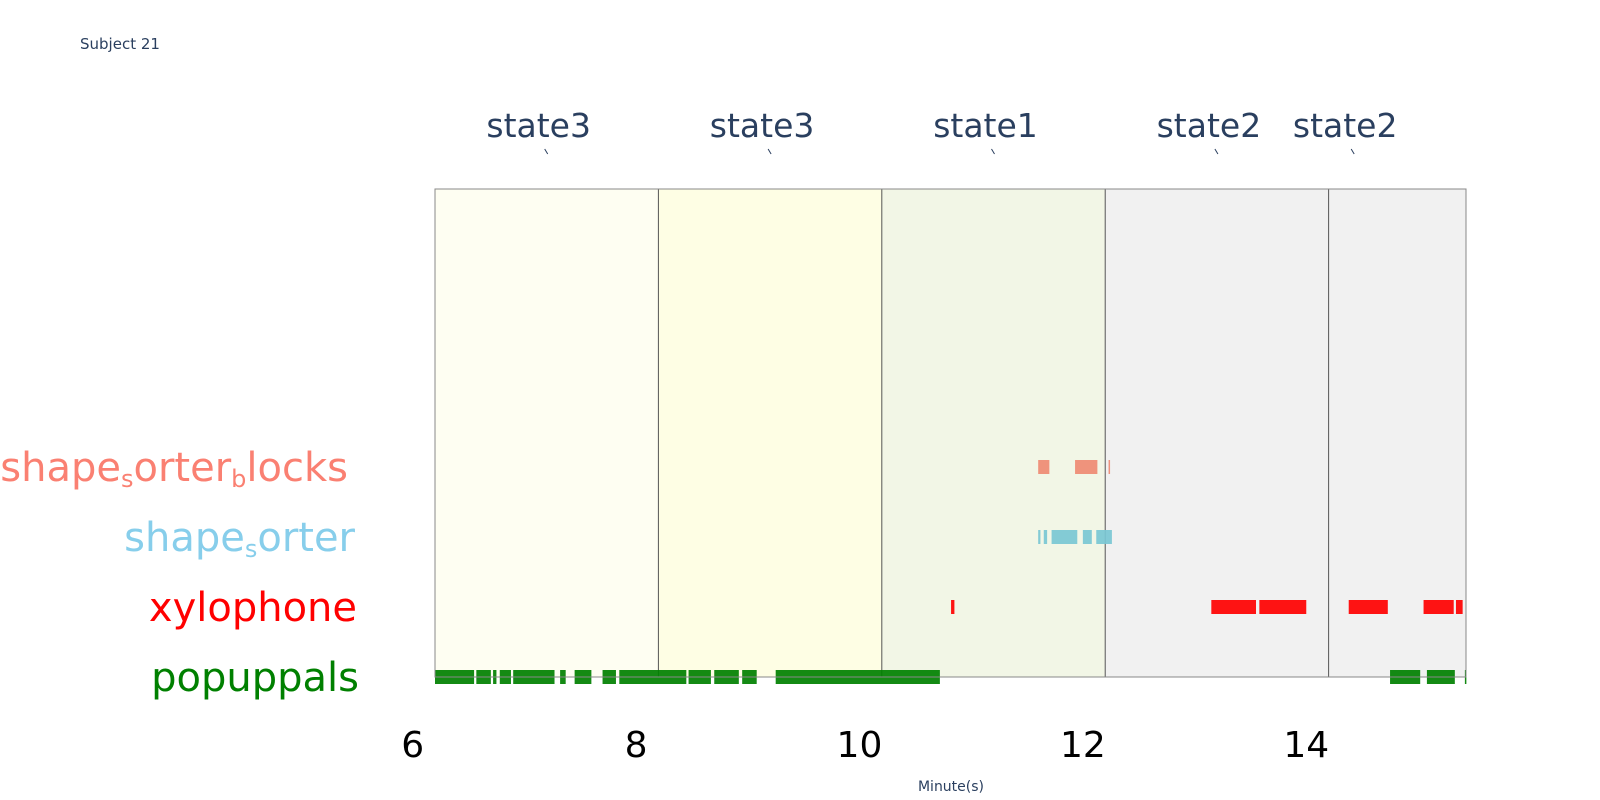 The height and width of the screenshot is (800, 1600). Describe the element at coordinates (253, 608) in the screenshot. I see `label-xylophone: xylophone` at that location.